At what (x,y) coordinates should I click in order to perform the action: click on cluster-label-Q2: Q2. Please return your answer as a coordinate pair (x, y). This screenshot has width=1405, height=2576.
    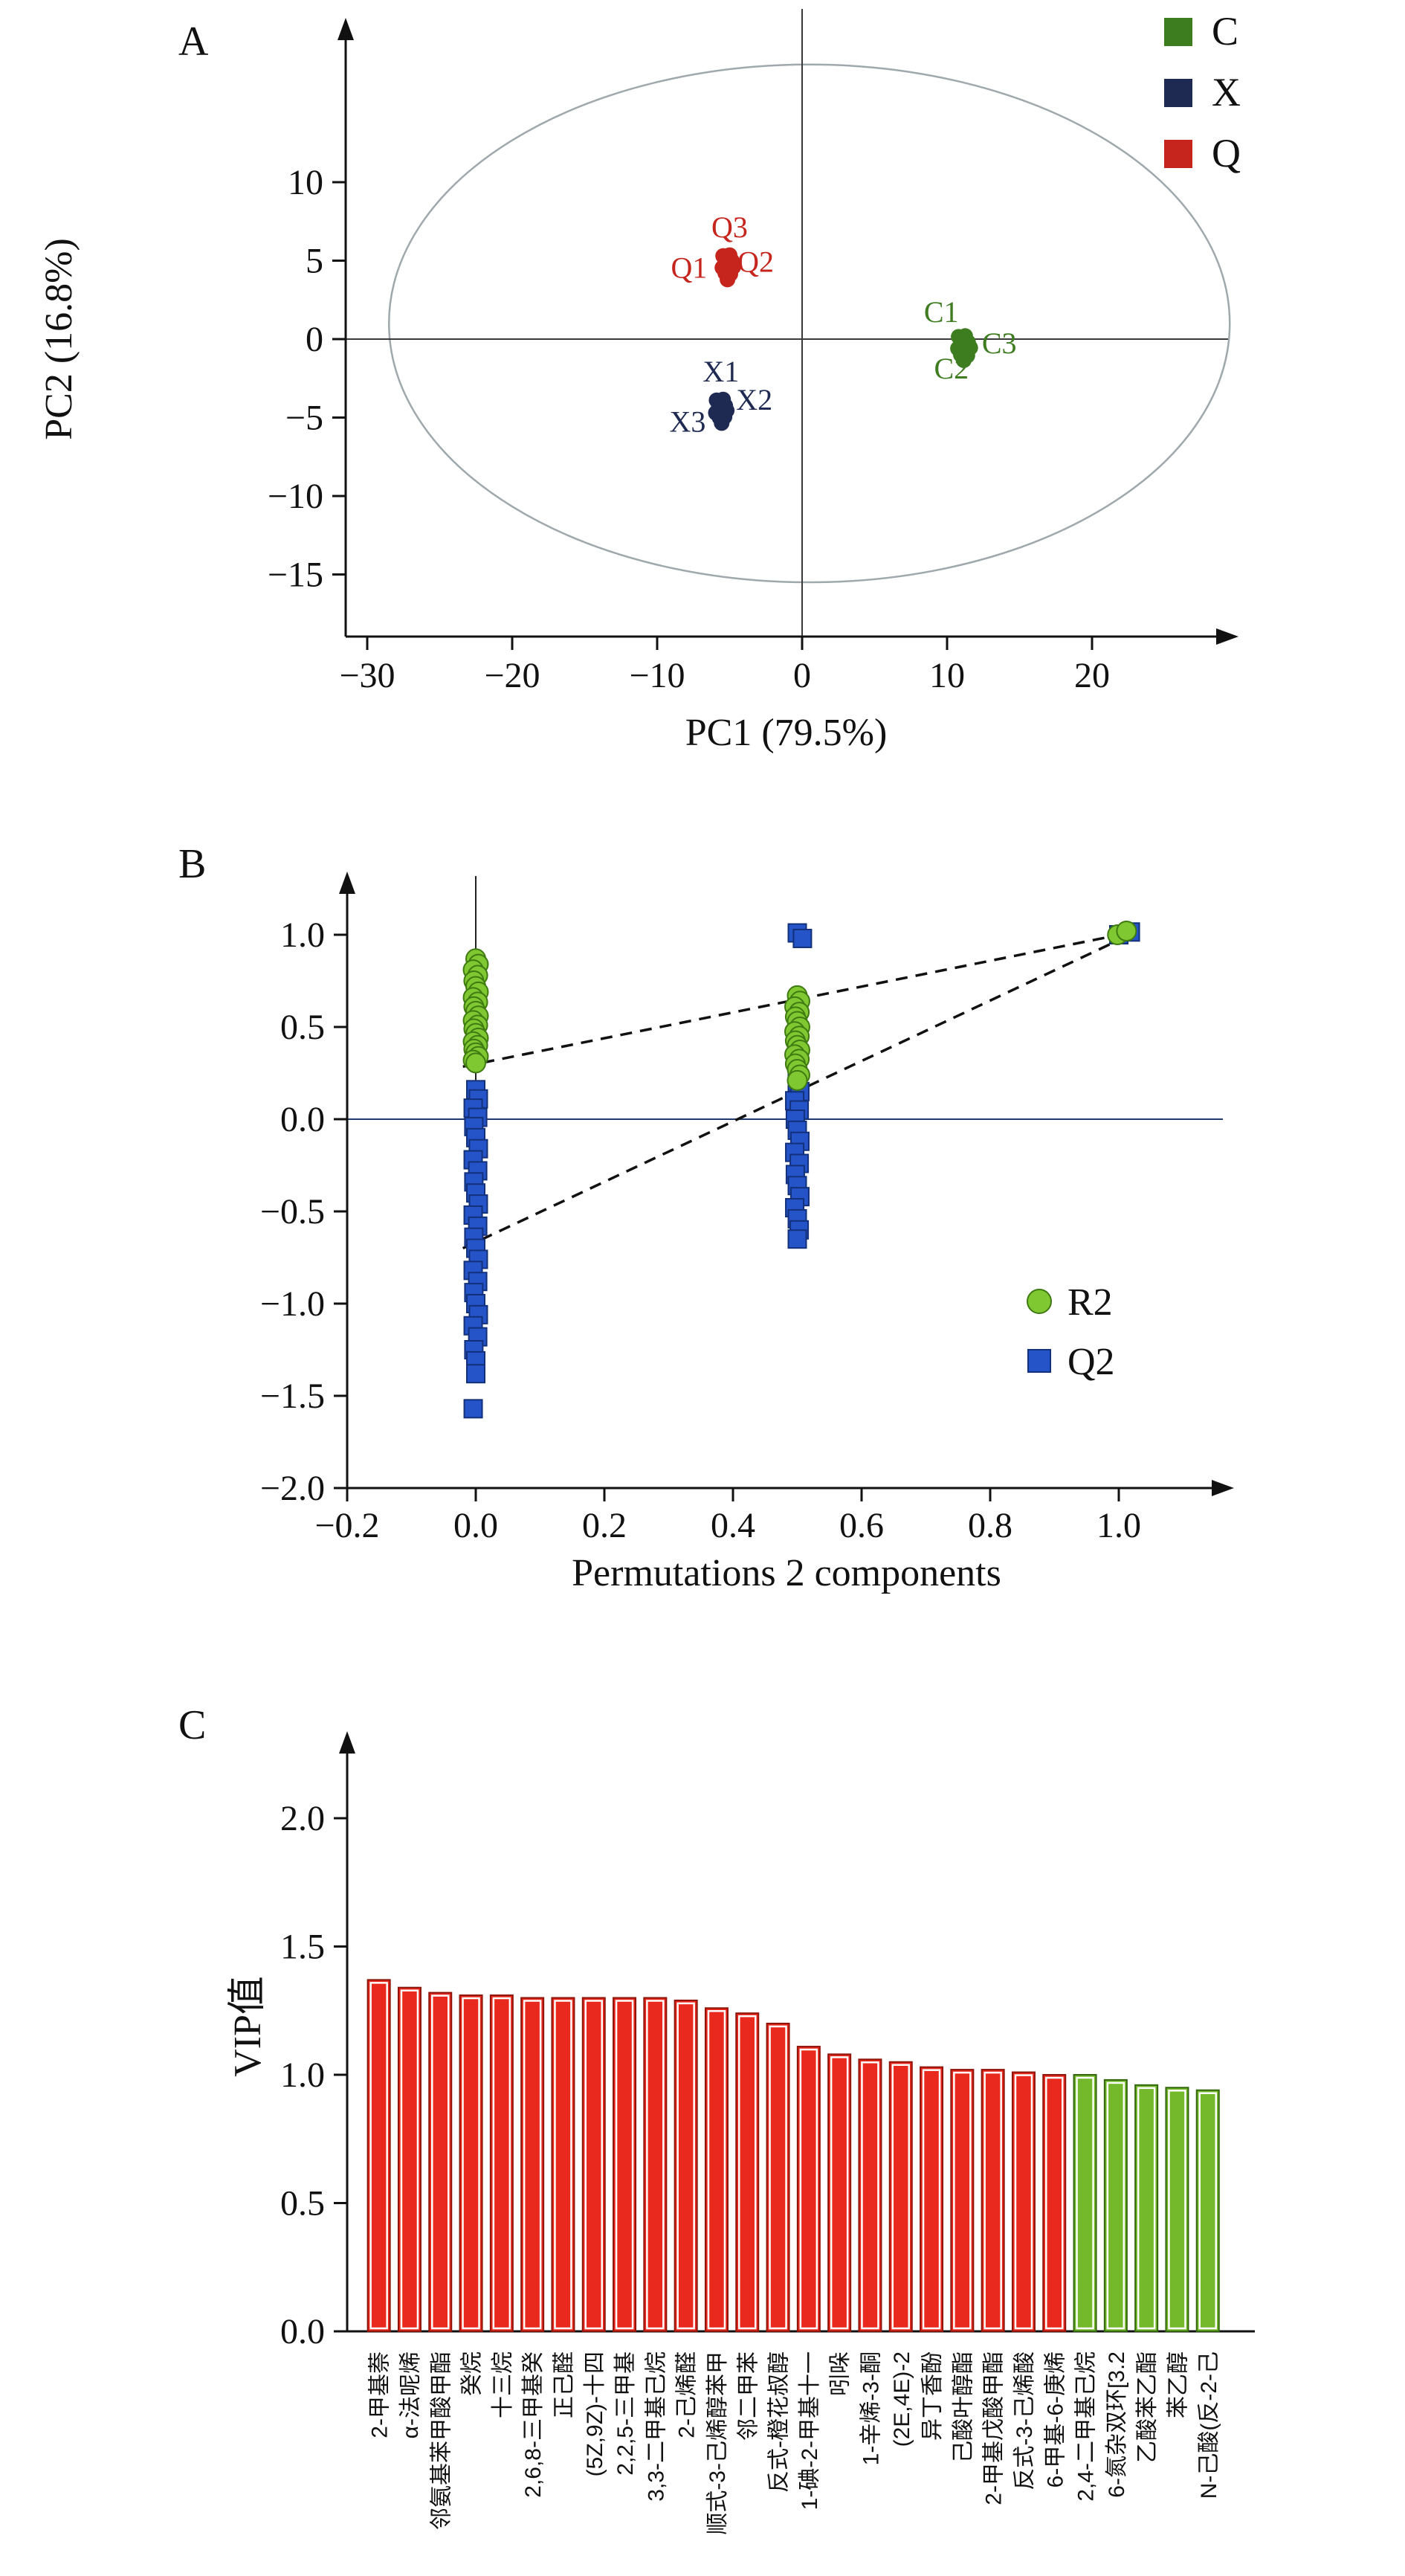
    Looking at the image, I should click on (755, 261).